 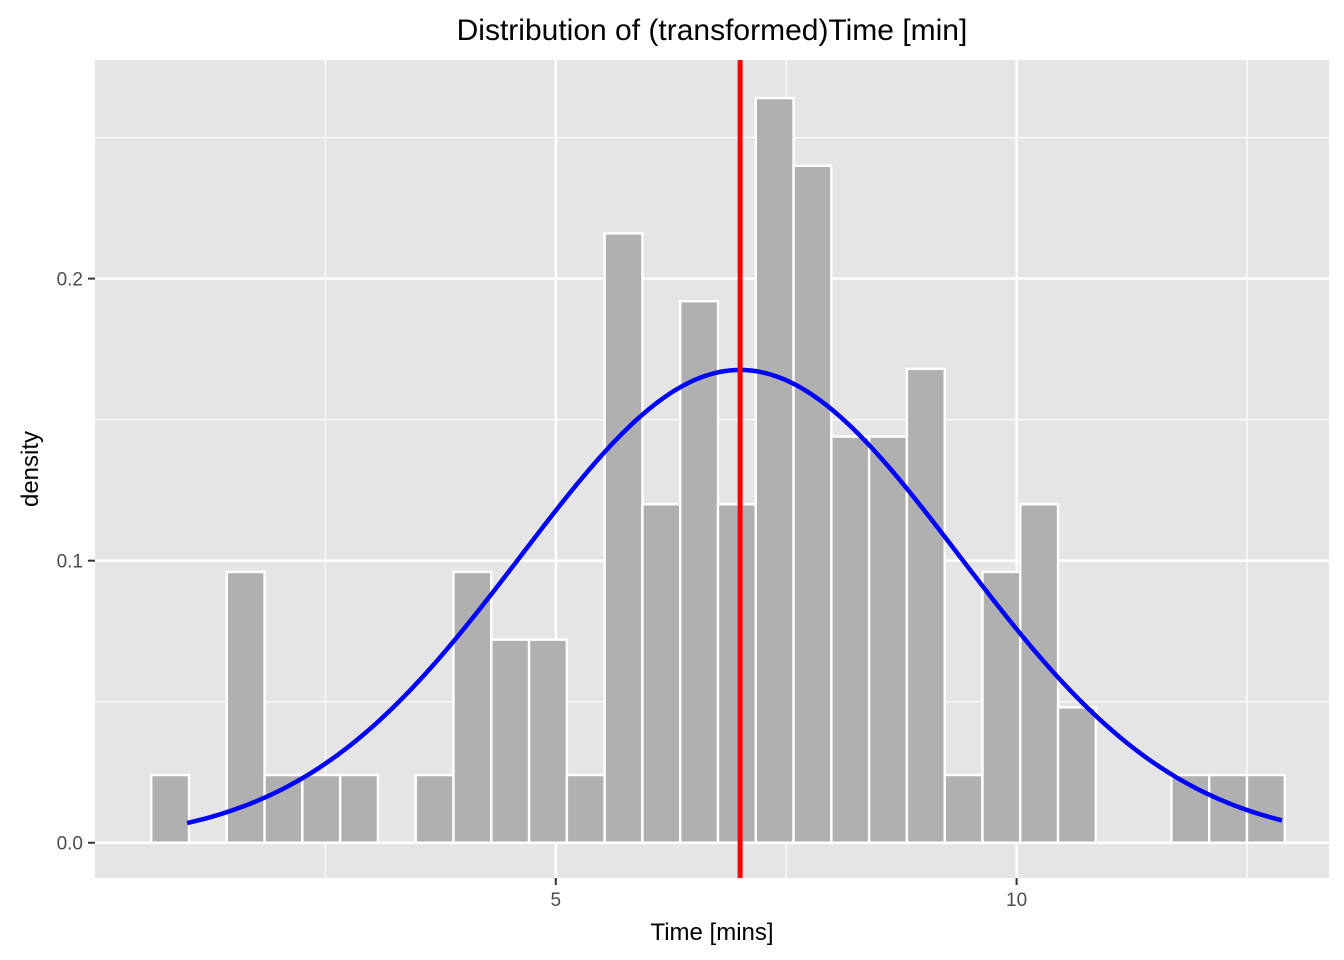 What do you see at coordinates (712, 30) in the screenshot?
I see `chart-title: Distribution of (transformed)Time [min]` at bounding box center [712, 30].